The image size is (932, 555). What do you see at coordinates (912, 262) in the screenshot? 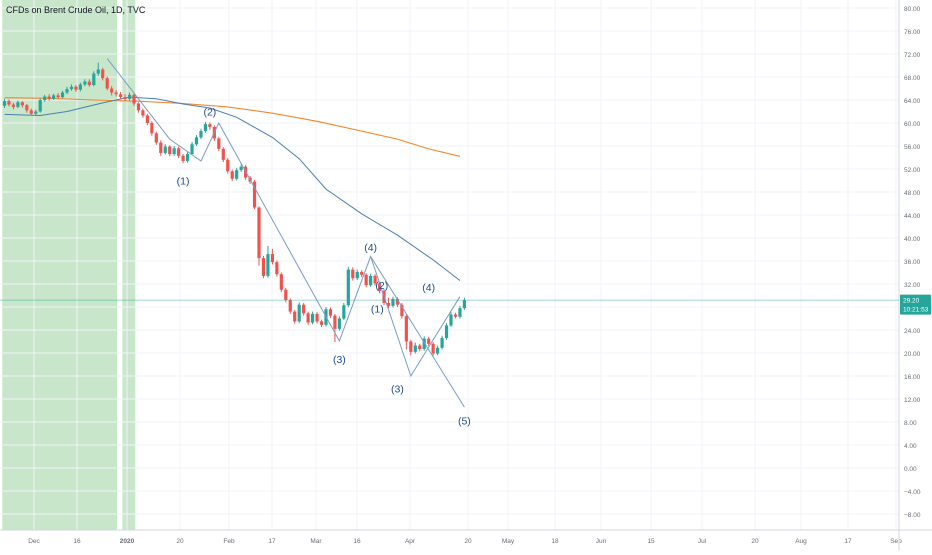
I see `y-tick-label: 36.00` at bounding box center [912, 262].